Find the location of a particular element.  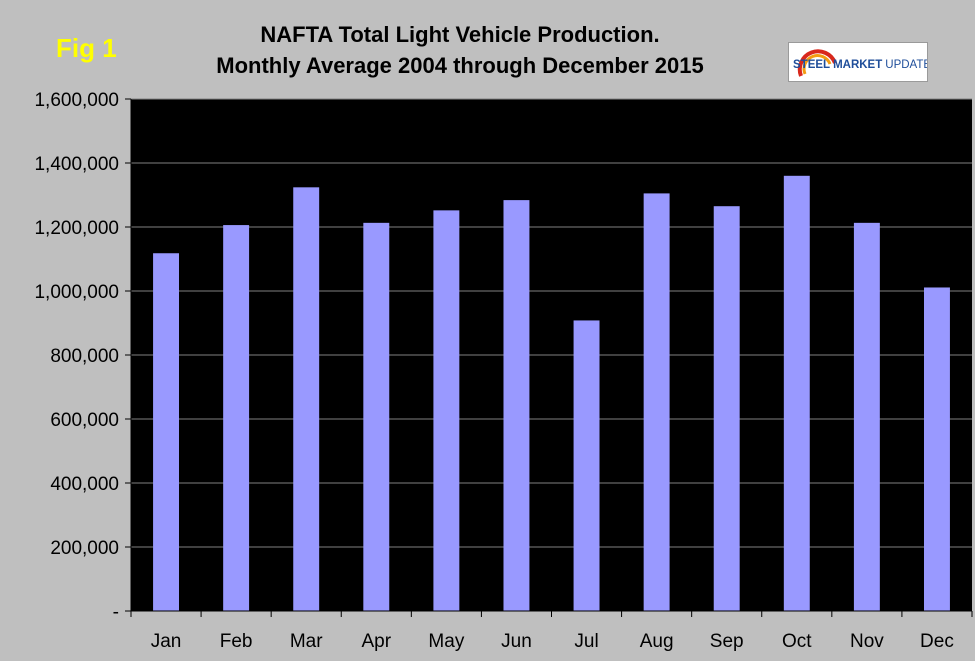

x-tick-label: Oct is located at coordinates (797, 641).